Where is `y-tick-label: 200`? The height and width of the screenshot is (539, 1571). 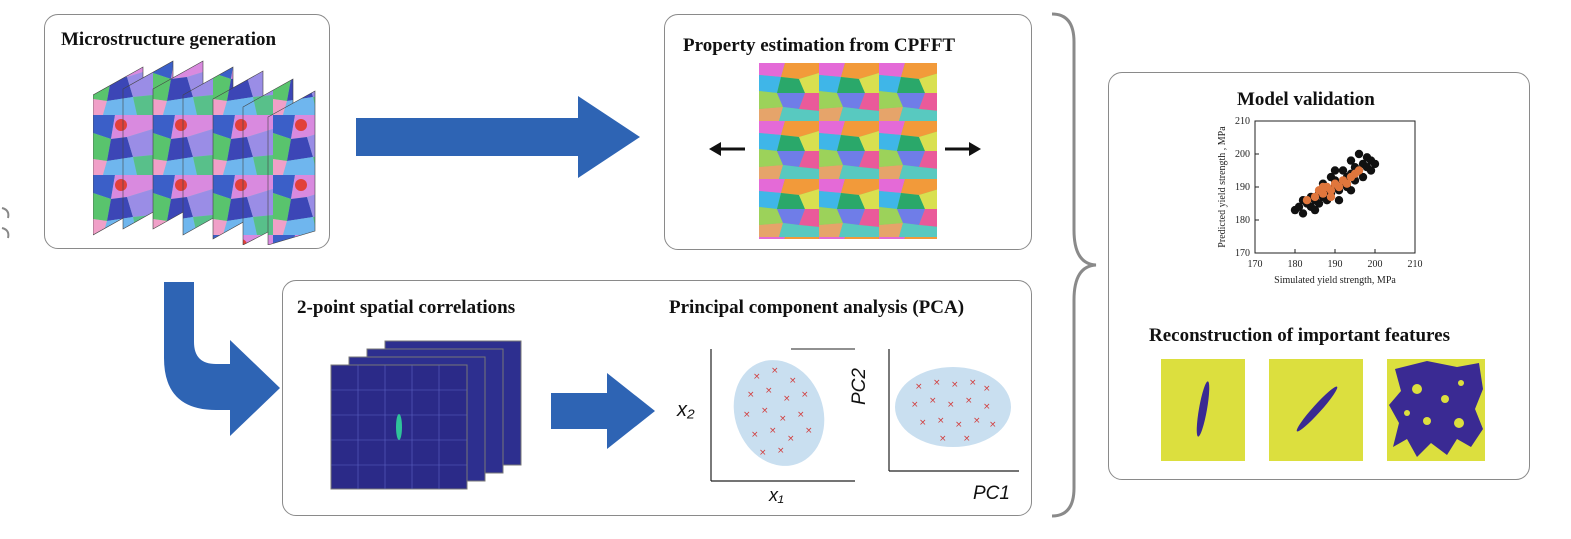
y-tick-label: 200 is located at coordinates (1242, 154).